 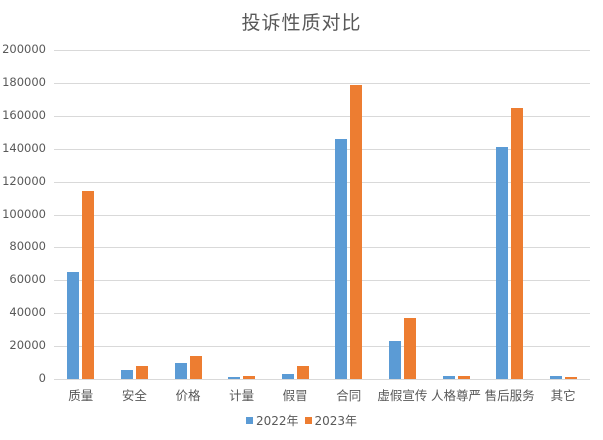 What do you see at coordinates (24, 180) in the screenshot?
I see `y-tick-label: 120000` at bounding box center [24, 180].